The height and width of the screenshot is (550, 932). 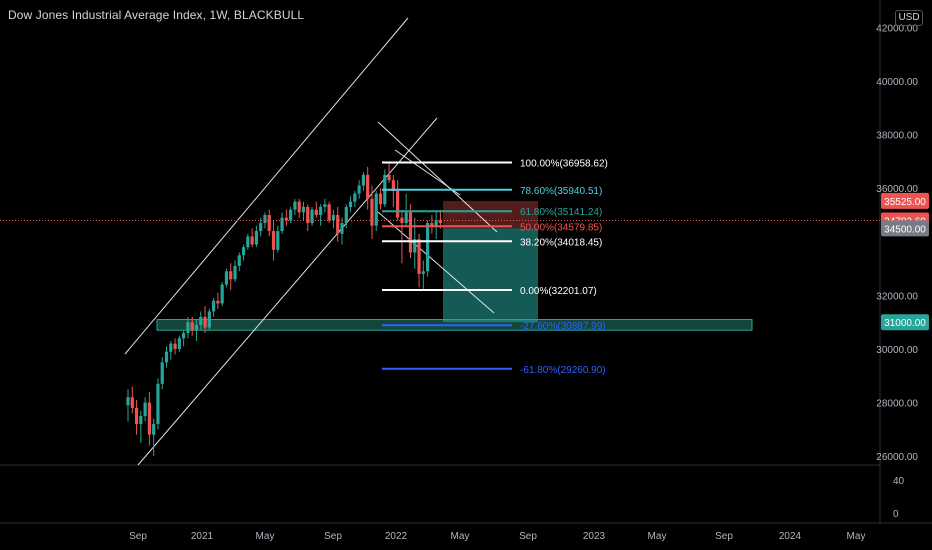 I want to click on position-tool, so click(x=490, y=261).